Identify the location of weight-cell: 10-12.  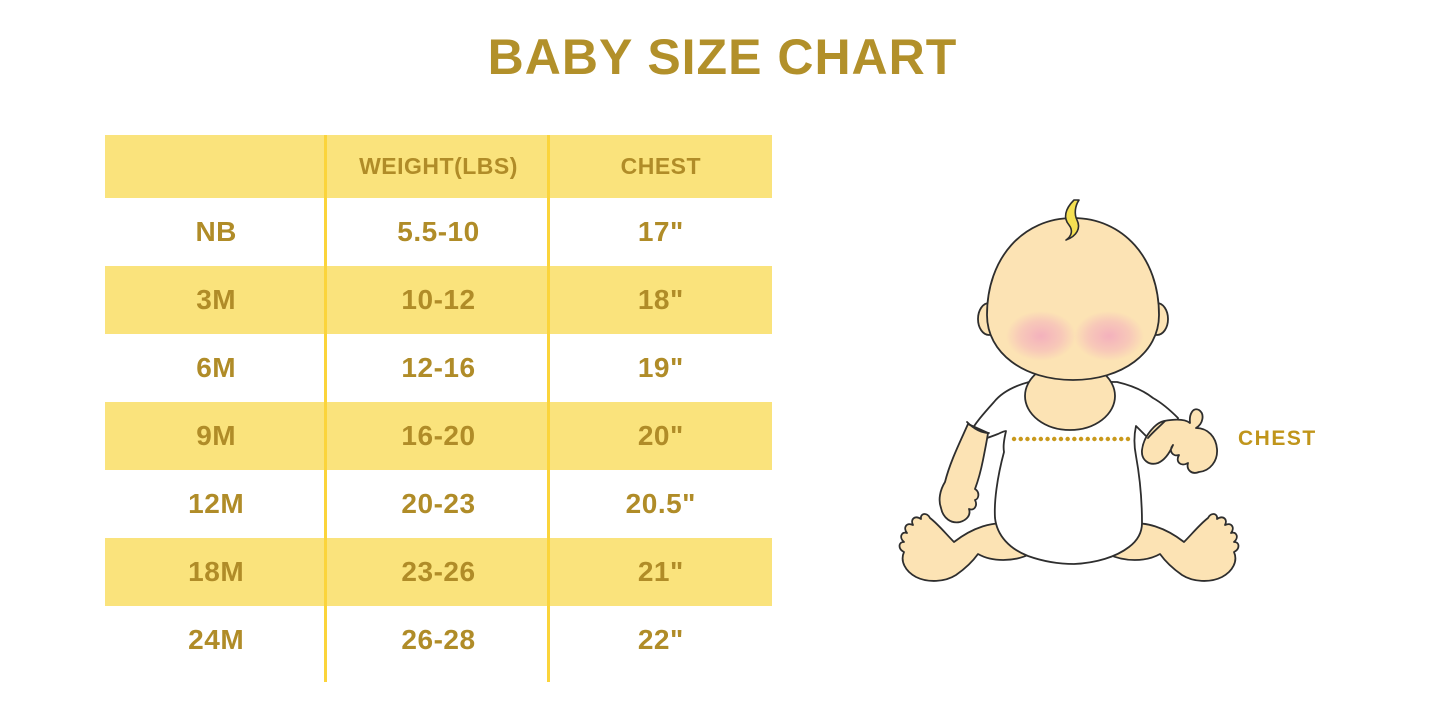
(438, 299).